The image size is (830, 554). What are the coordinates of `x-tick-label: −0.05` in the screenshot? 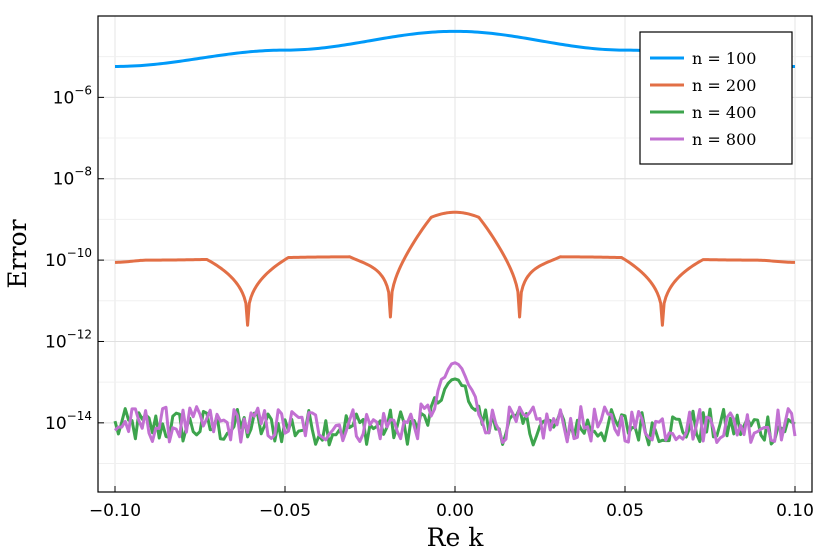 It's located at (285, 511).